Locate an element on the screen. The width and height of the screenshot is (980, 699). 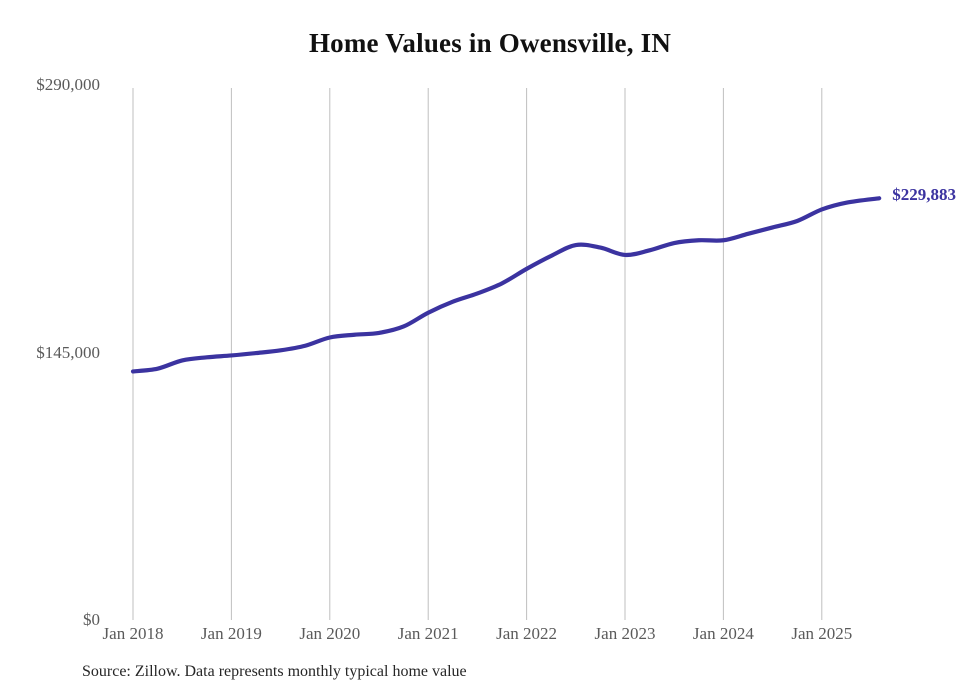
x-axis-tick-label: Jan 2024 is located at coordinates (723, 633).